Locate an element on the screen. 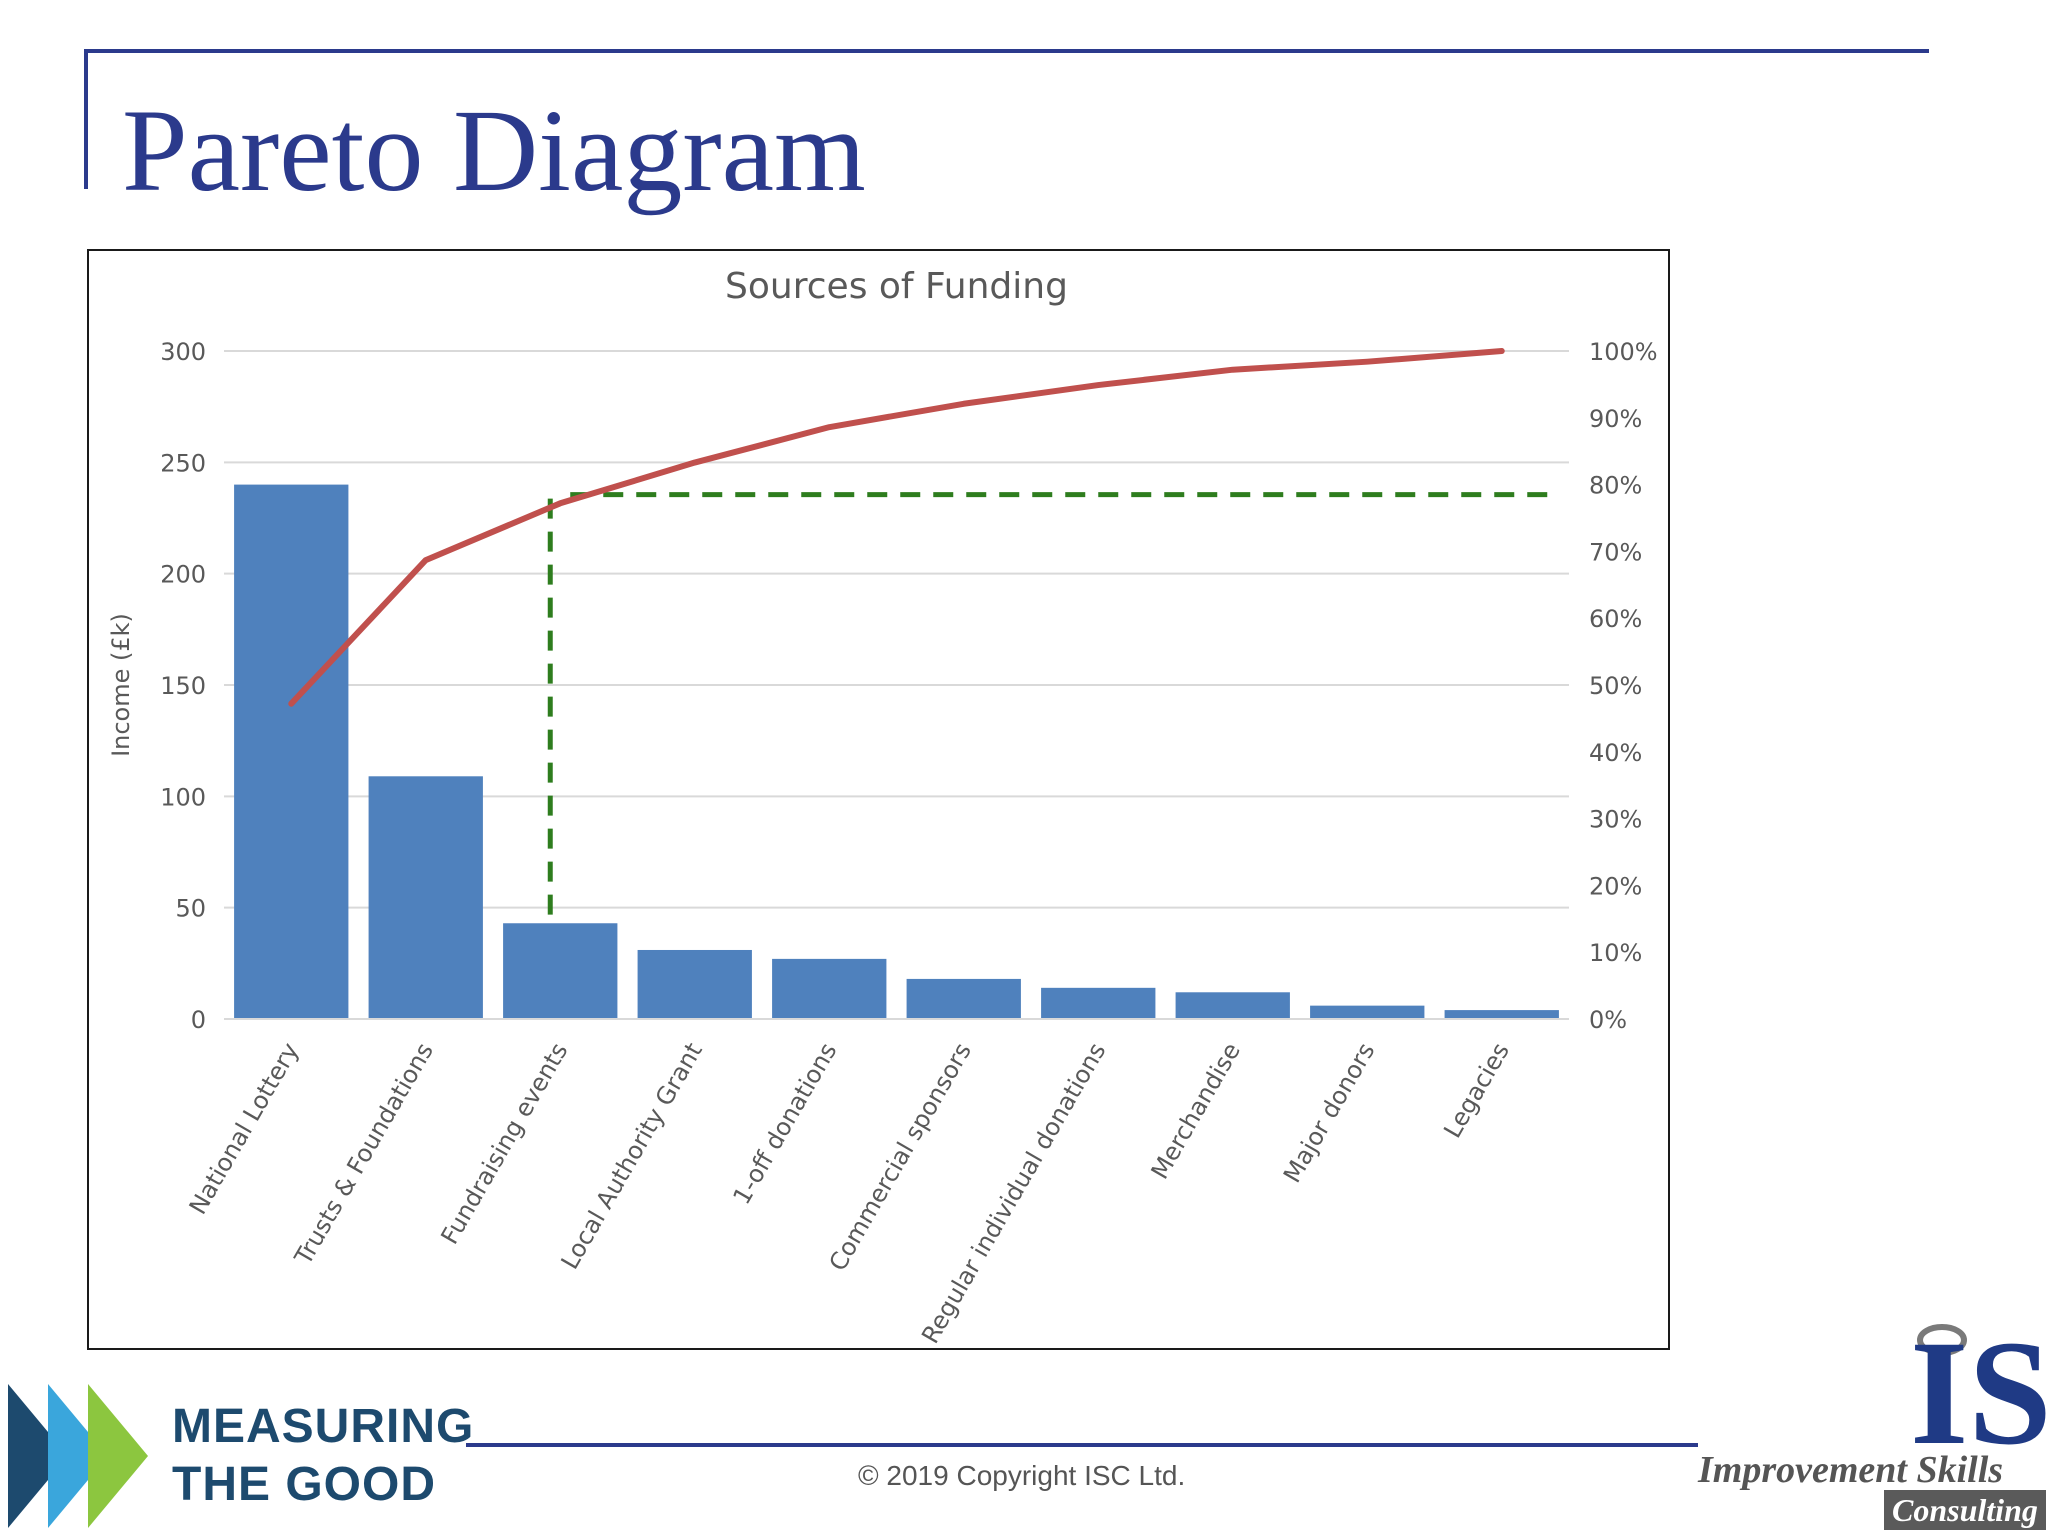 Image resolution: width=2048 pixels, height=1536 pixels. x-tick-label: 1-off donations is located at coordinates (784, 1123).